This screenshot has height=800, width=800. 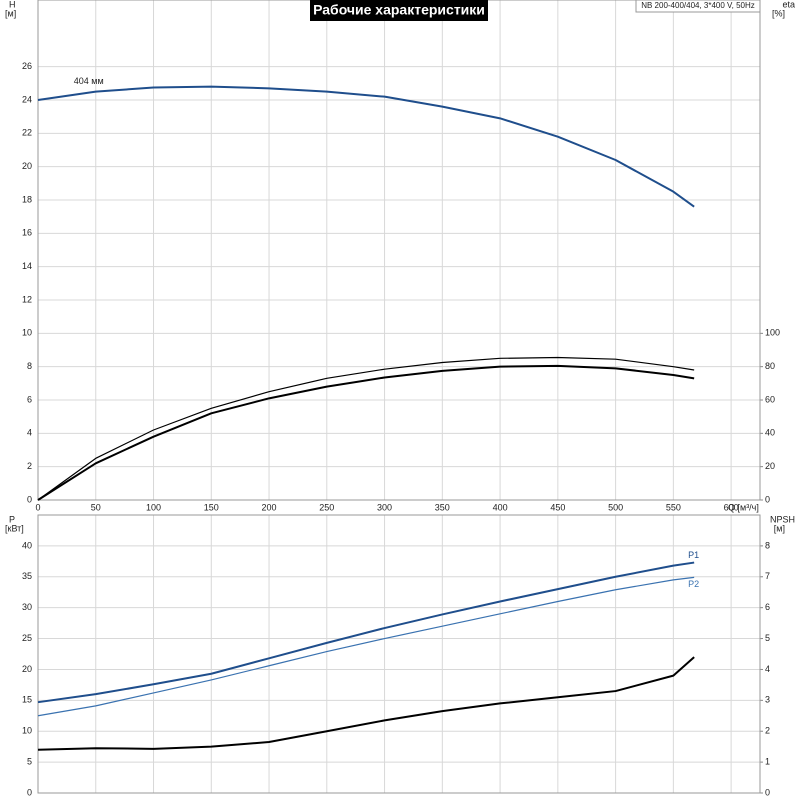 I want to click on x-tick-label: 500, so click(x=615, y=507).